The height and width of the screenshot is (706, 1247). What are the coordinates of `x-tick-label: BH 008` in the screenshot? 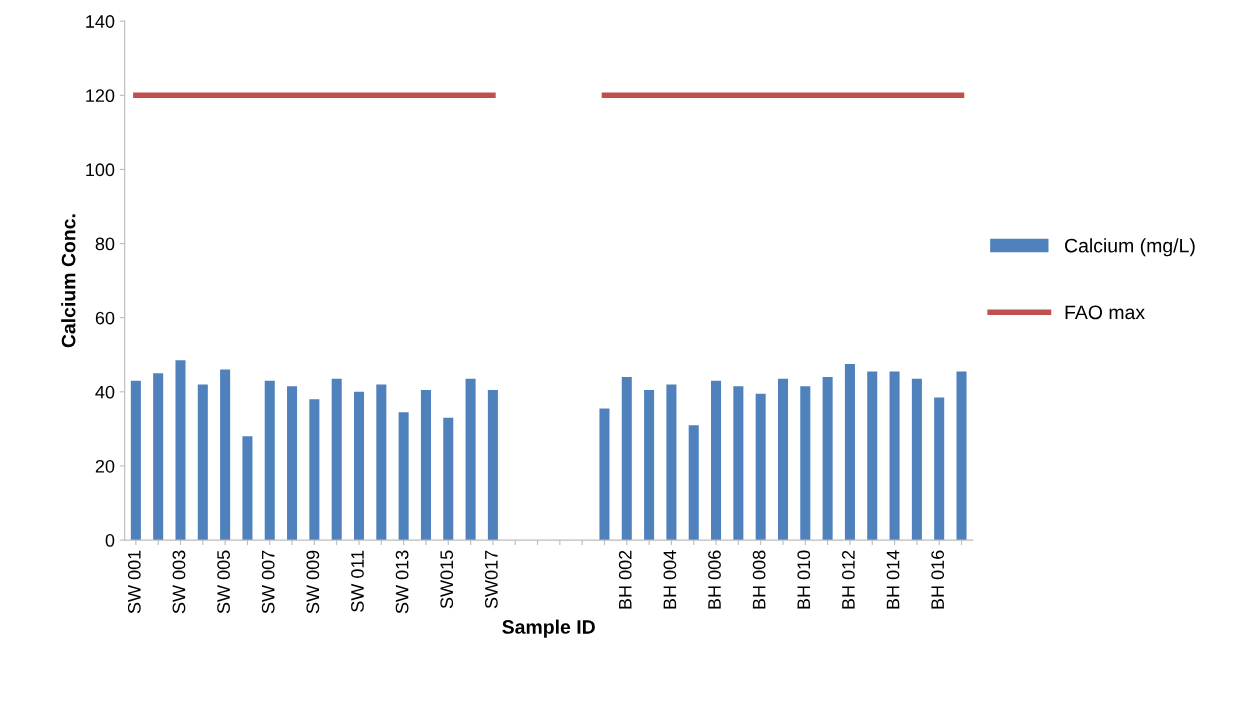 It's located at (759, 579).